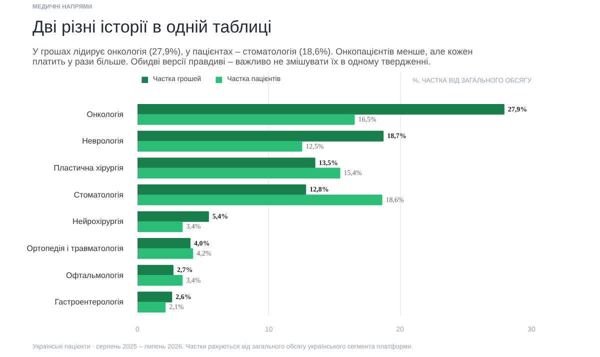 The image size is (600, 357). I want to click on chart-title: Дві різні історії в одній таблиці, so click(152, 27).